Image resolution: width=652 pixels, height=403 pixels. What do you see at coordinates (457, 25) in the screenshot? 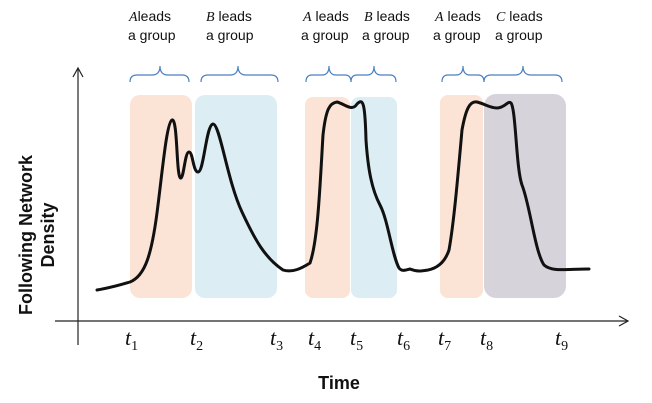
I see `annotation-5: A leads a group` at bounding box center [457, 25].